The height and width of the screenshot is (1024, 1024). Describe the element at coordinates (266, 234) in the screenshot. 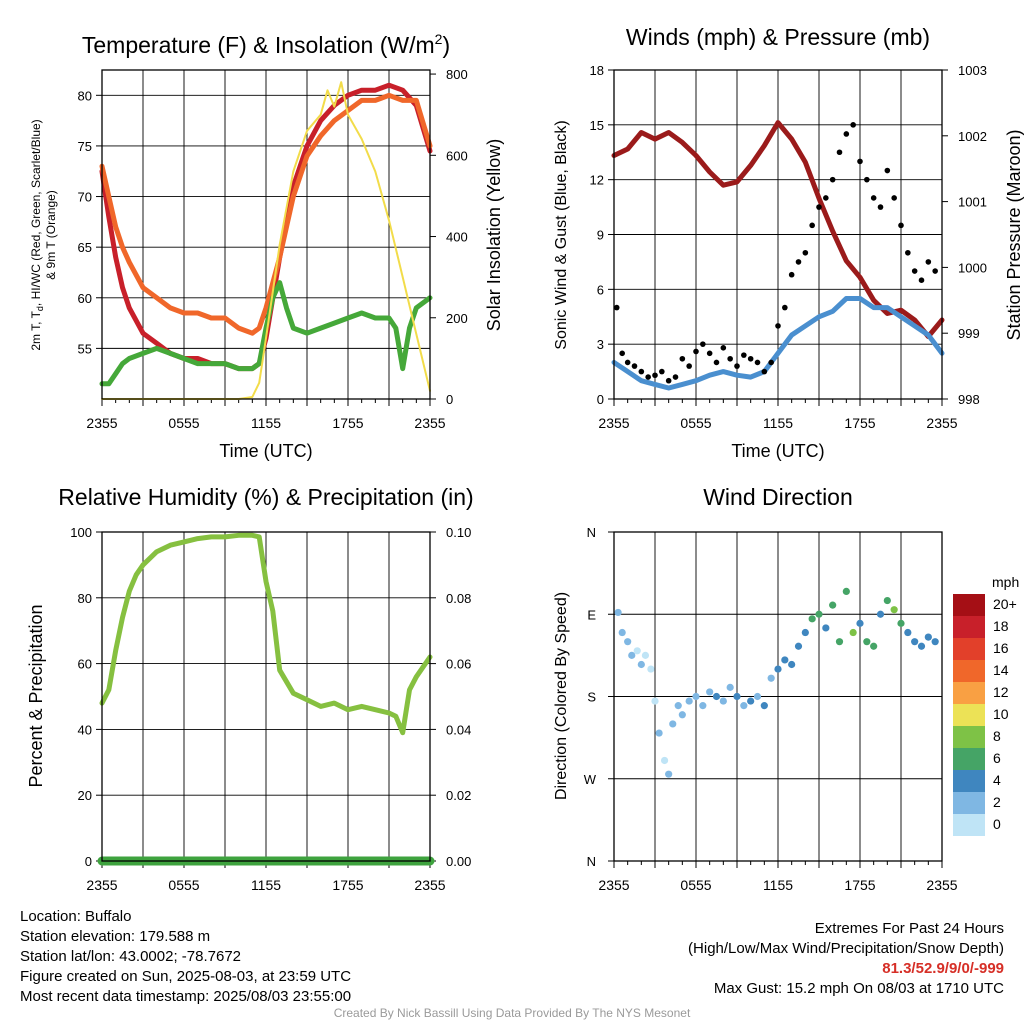

I see `temperature-frame` at that location.